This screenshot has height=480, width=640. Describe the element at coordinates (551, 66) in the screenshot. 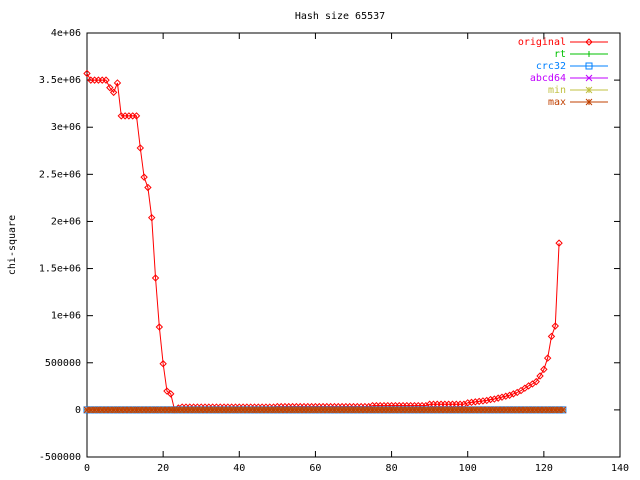

I see `legend-label: crc32` at that location.